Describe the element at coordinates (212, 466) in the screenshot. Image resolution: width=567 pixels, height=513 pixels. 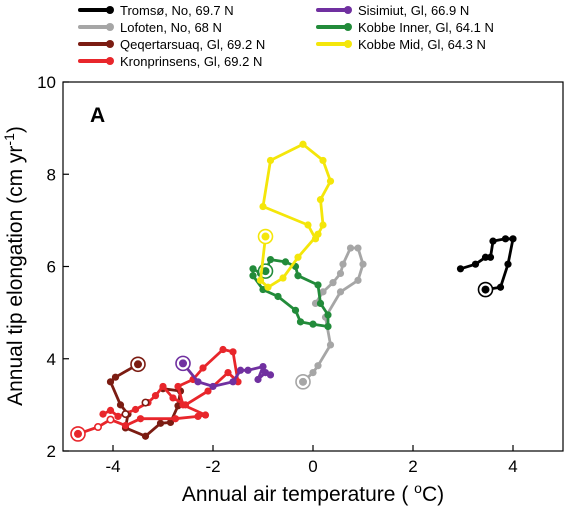
I see `x-tick-label: -2` at that location.